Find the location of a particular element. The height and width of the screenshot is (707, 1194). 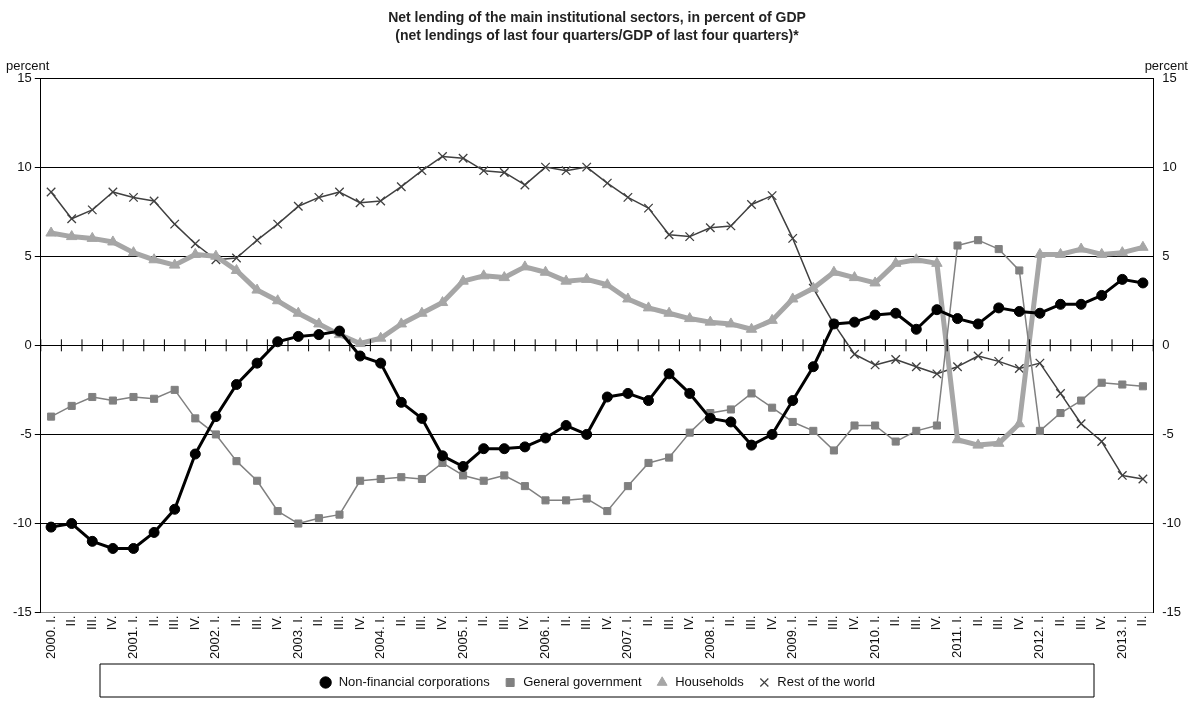

x-tick-label: 2001. I. is located at coordinates (133, 637).